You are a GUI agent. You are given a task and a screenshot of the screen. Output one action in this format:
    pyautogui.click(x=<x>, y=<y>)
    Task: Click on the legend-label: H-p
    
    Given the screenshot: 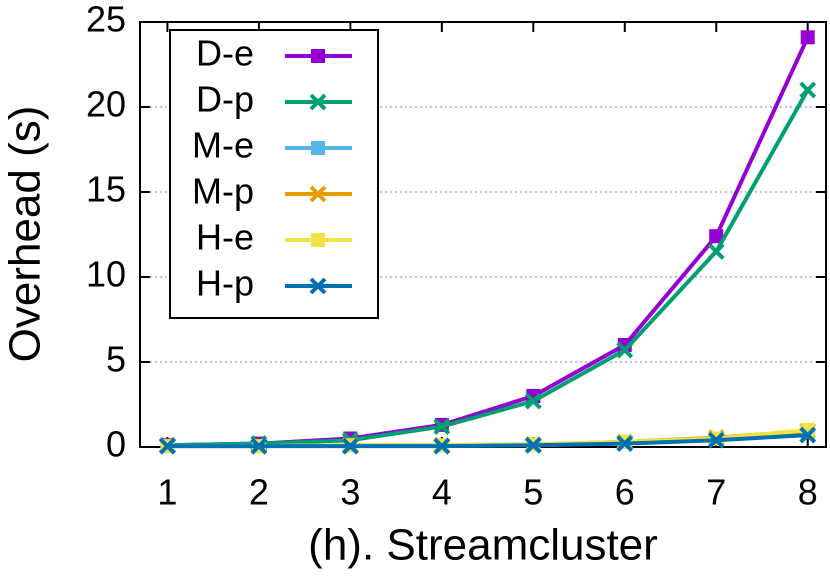 What is the action you would take?
    pyautogui.click(x=225, y=283)
    